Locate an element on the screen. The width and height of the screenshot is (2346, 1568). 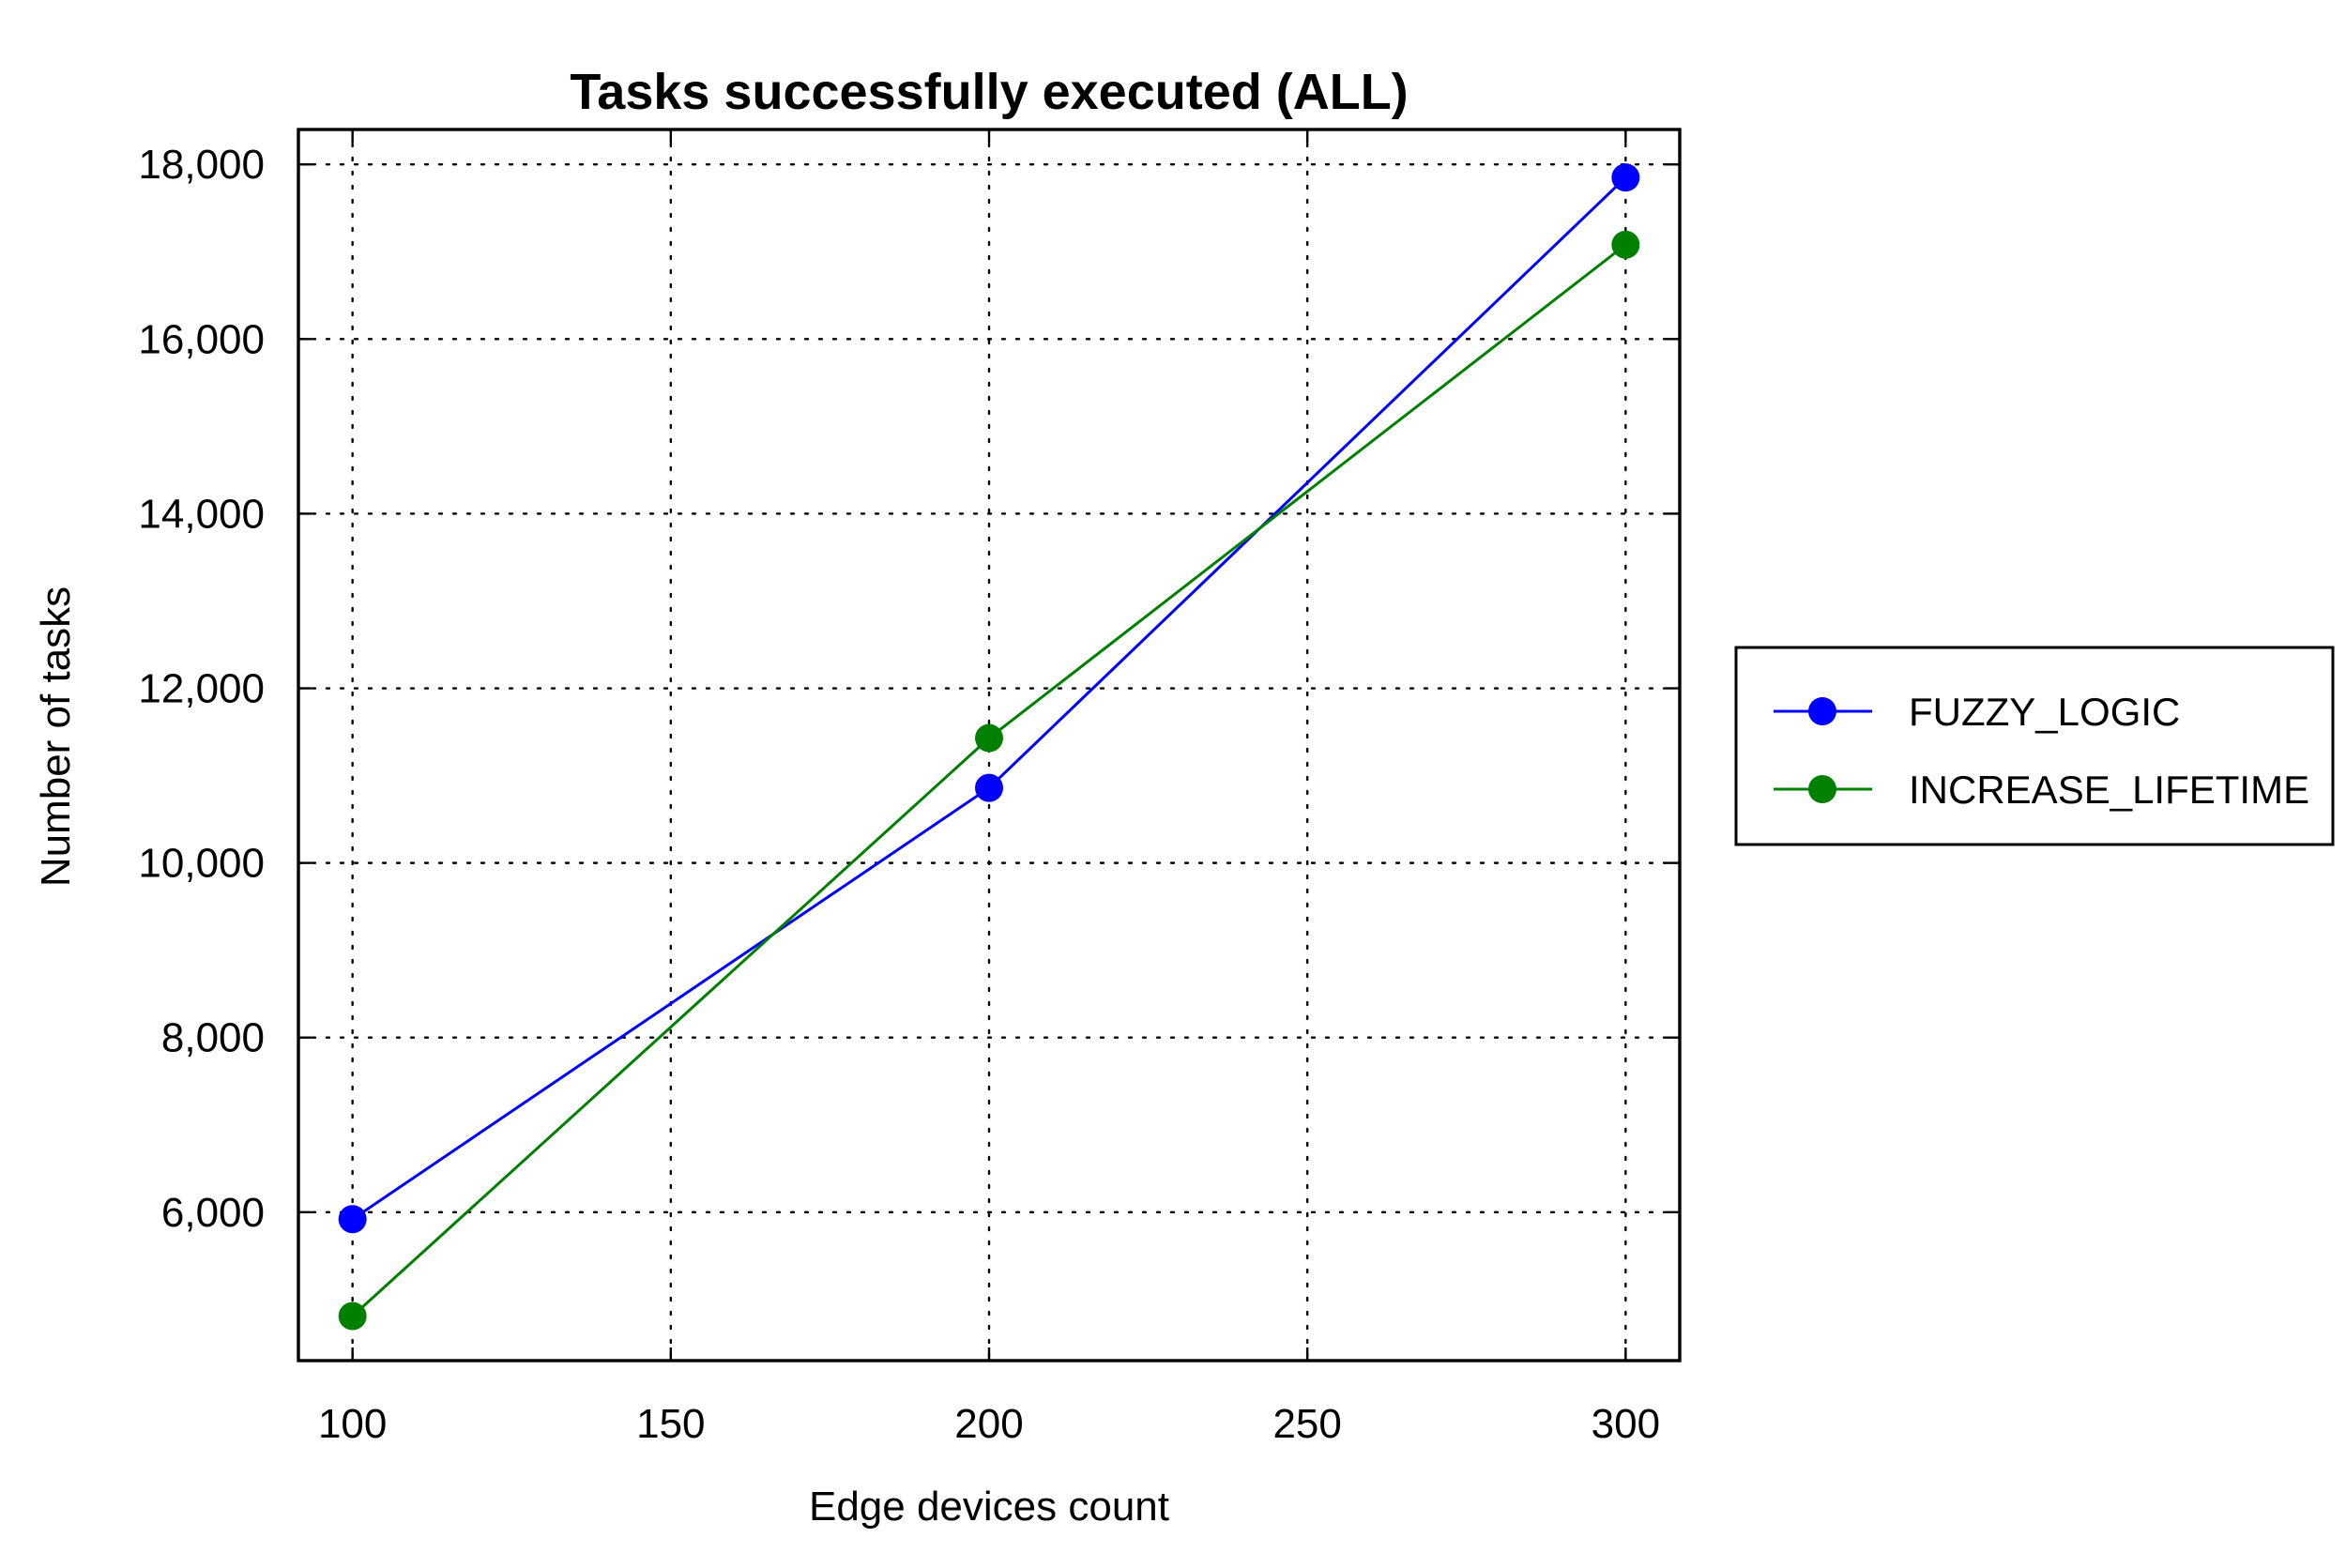
legend: FUZZY_LOGIC INCREASE_LIFETIME is located at coordinates (2034, 746).